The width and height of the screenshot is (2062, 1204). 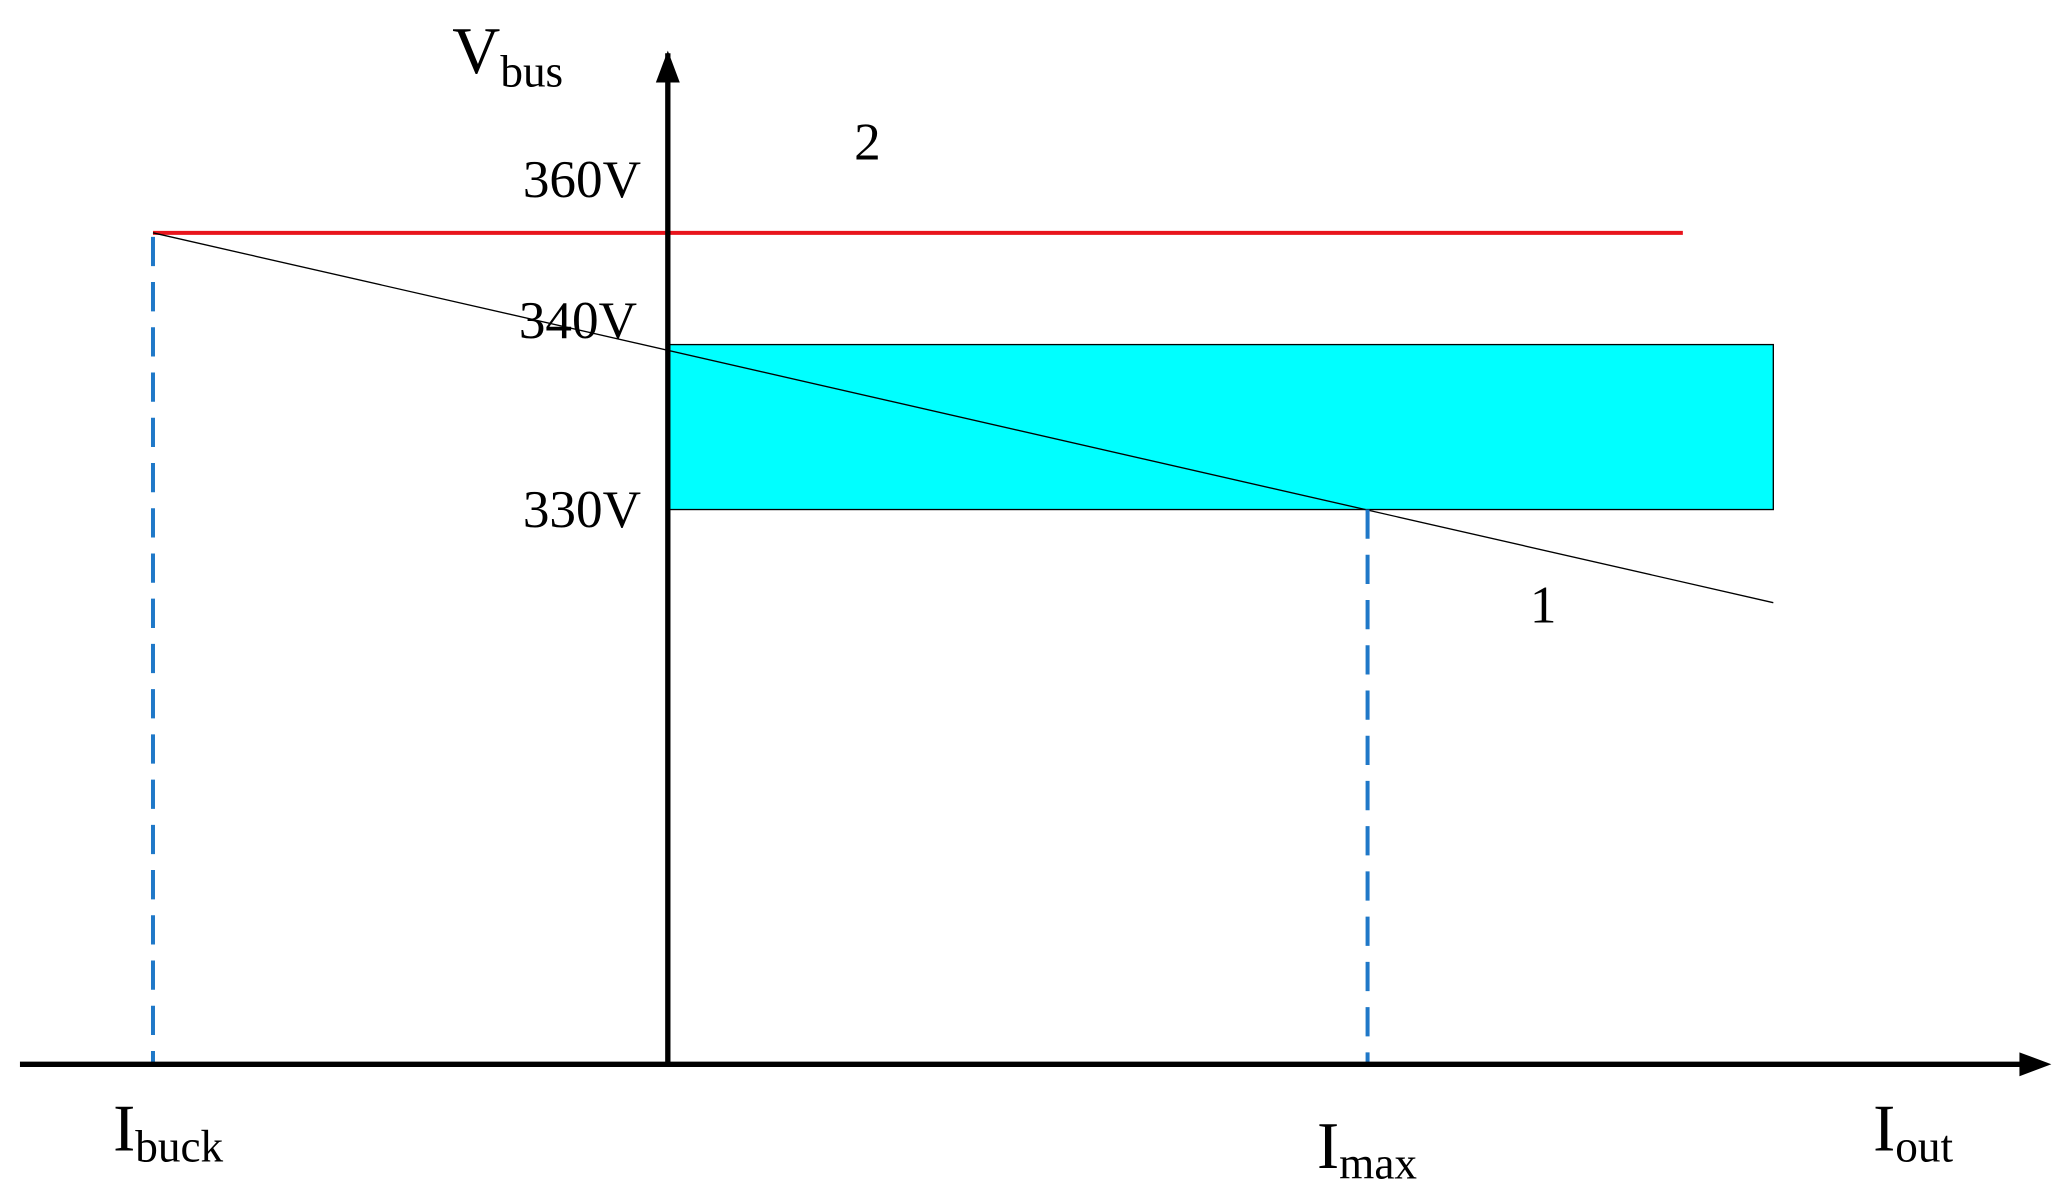 I want to click on label-part: V, so click(x=476, y=51).